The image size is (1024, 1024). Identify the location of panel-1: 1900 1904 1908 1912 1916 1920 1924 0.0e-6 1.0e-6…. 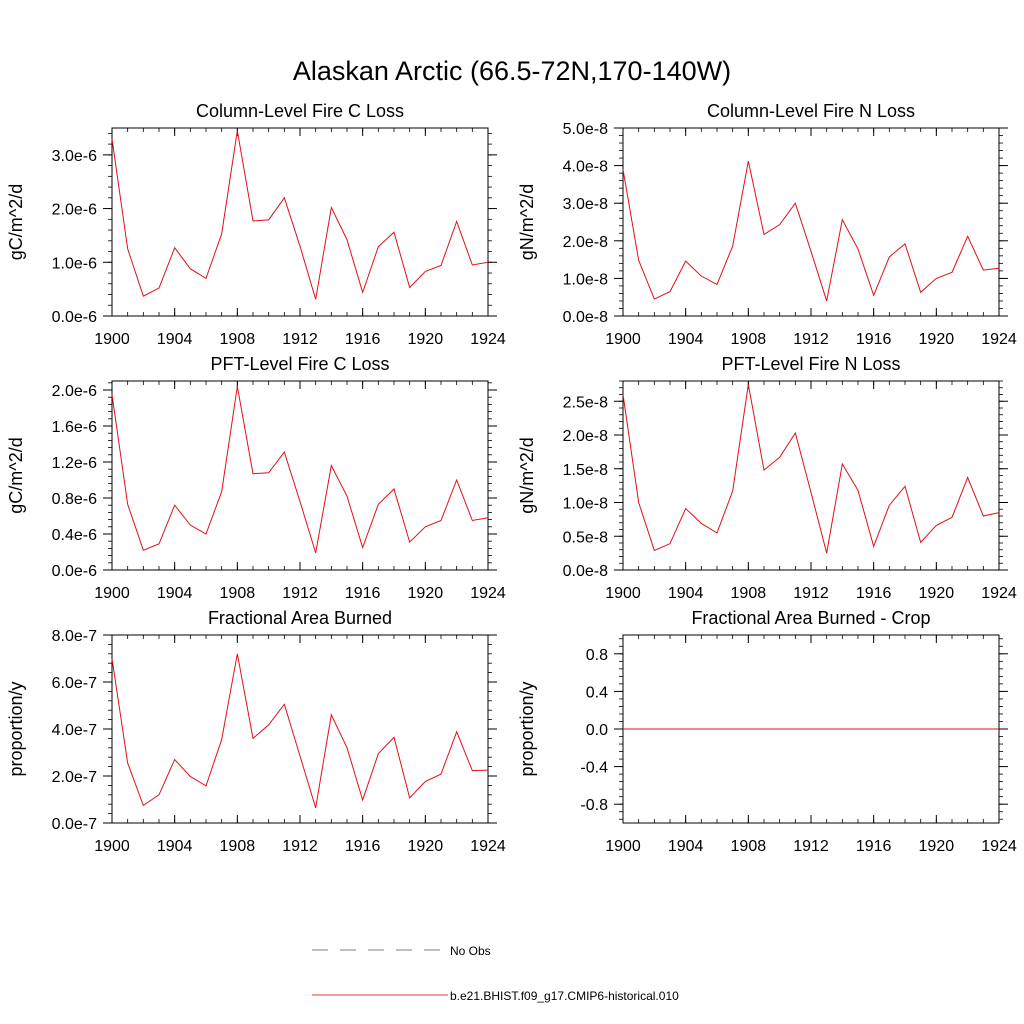
(256, 224).